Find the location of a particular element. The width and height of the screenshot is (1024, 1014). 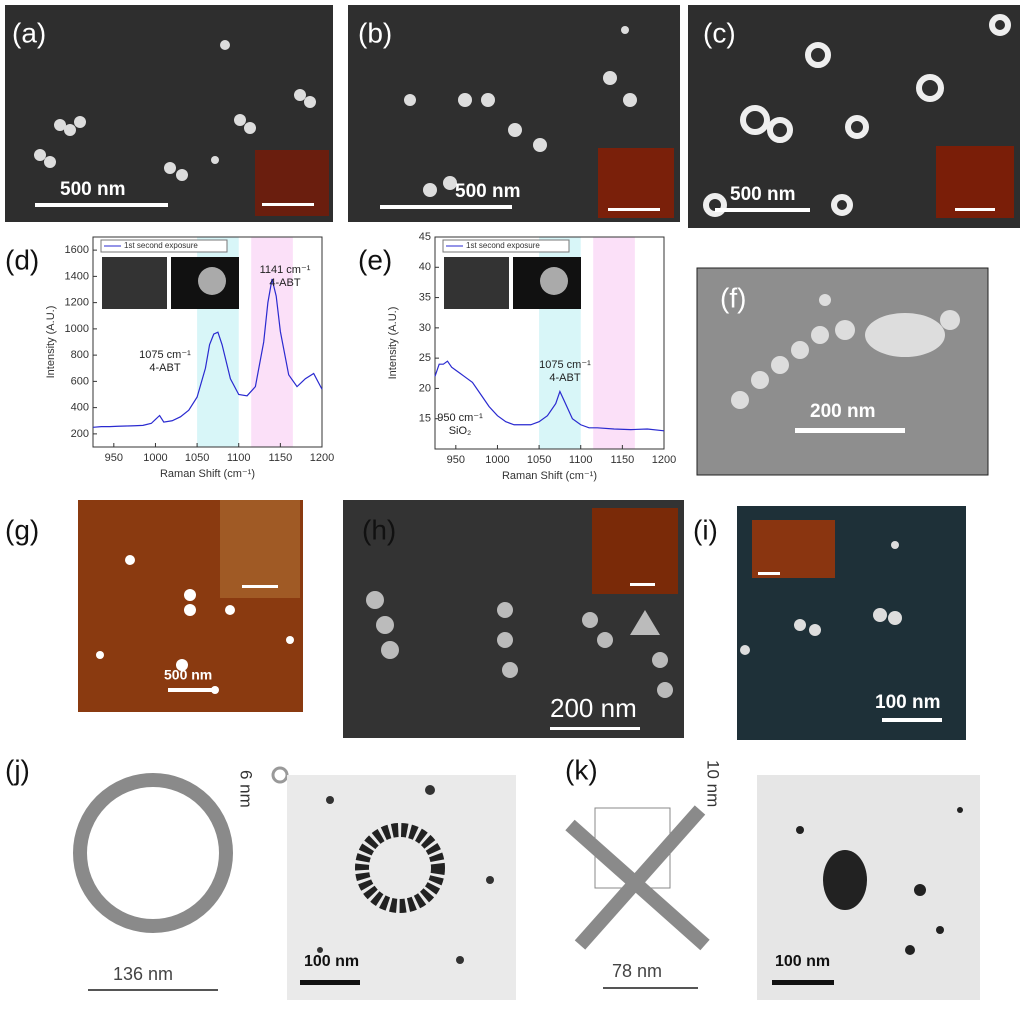

y-tick-label: 45 is located at coordinates (425, 237).